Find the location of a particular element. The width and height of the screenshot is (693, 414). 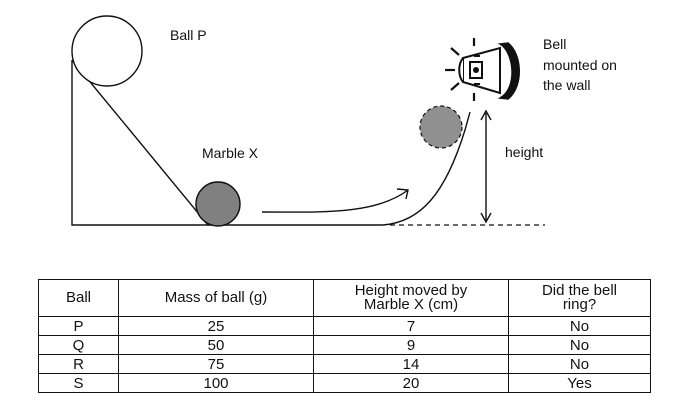

table-row: S 100 20 Yes is located at coordinates (344, 383).